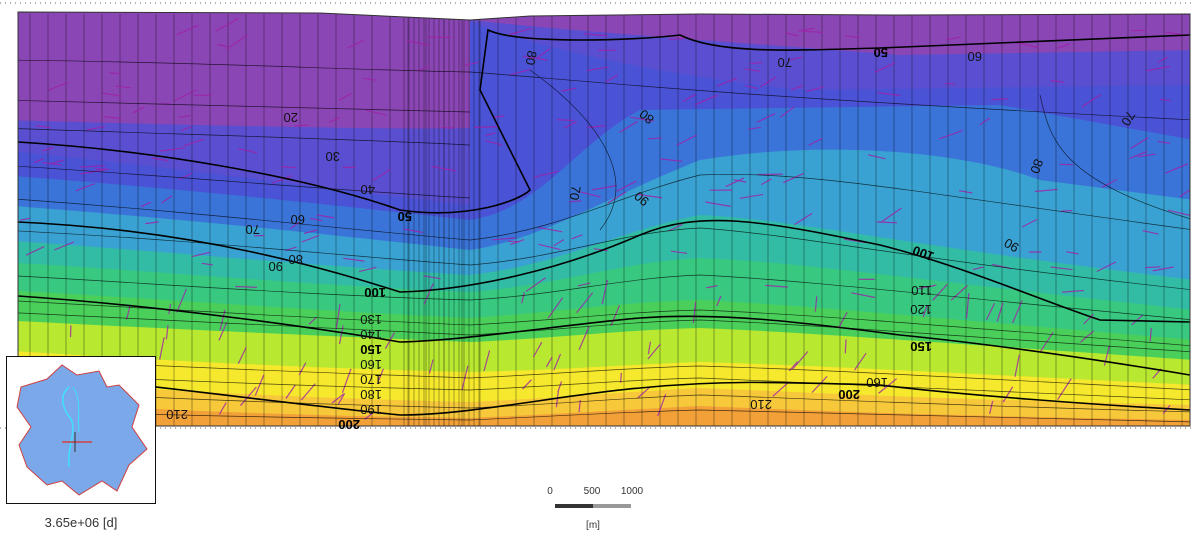 The width and height of the screenshot is (1194, 536). I want to click on contour-label-190: 190, so click(371, 409).